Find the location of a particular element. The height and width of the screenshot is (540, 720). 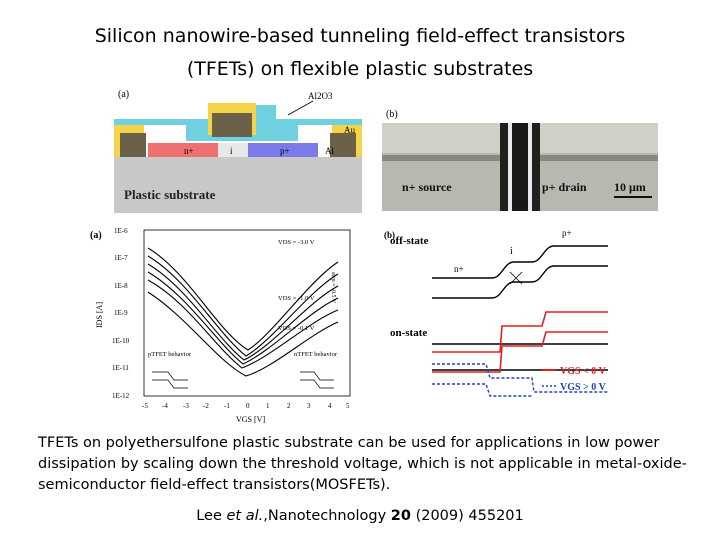

plastic-substrate is located at coordinates (238, 185).